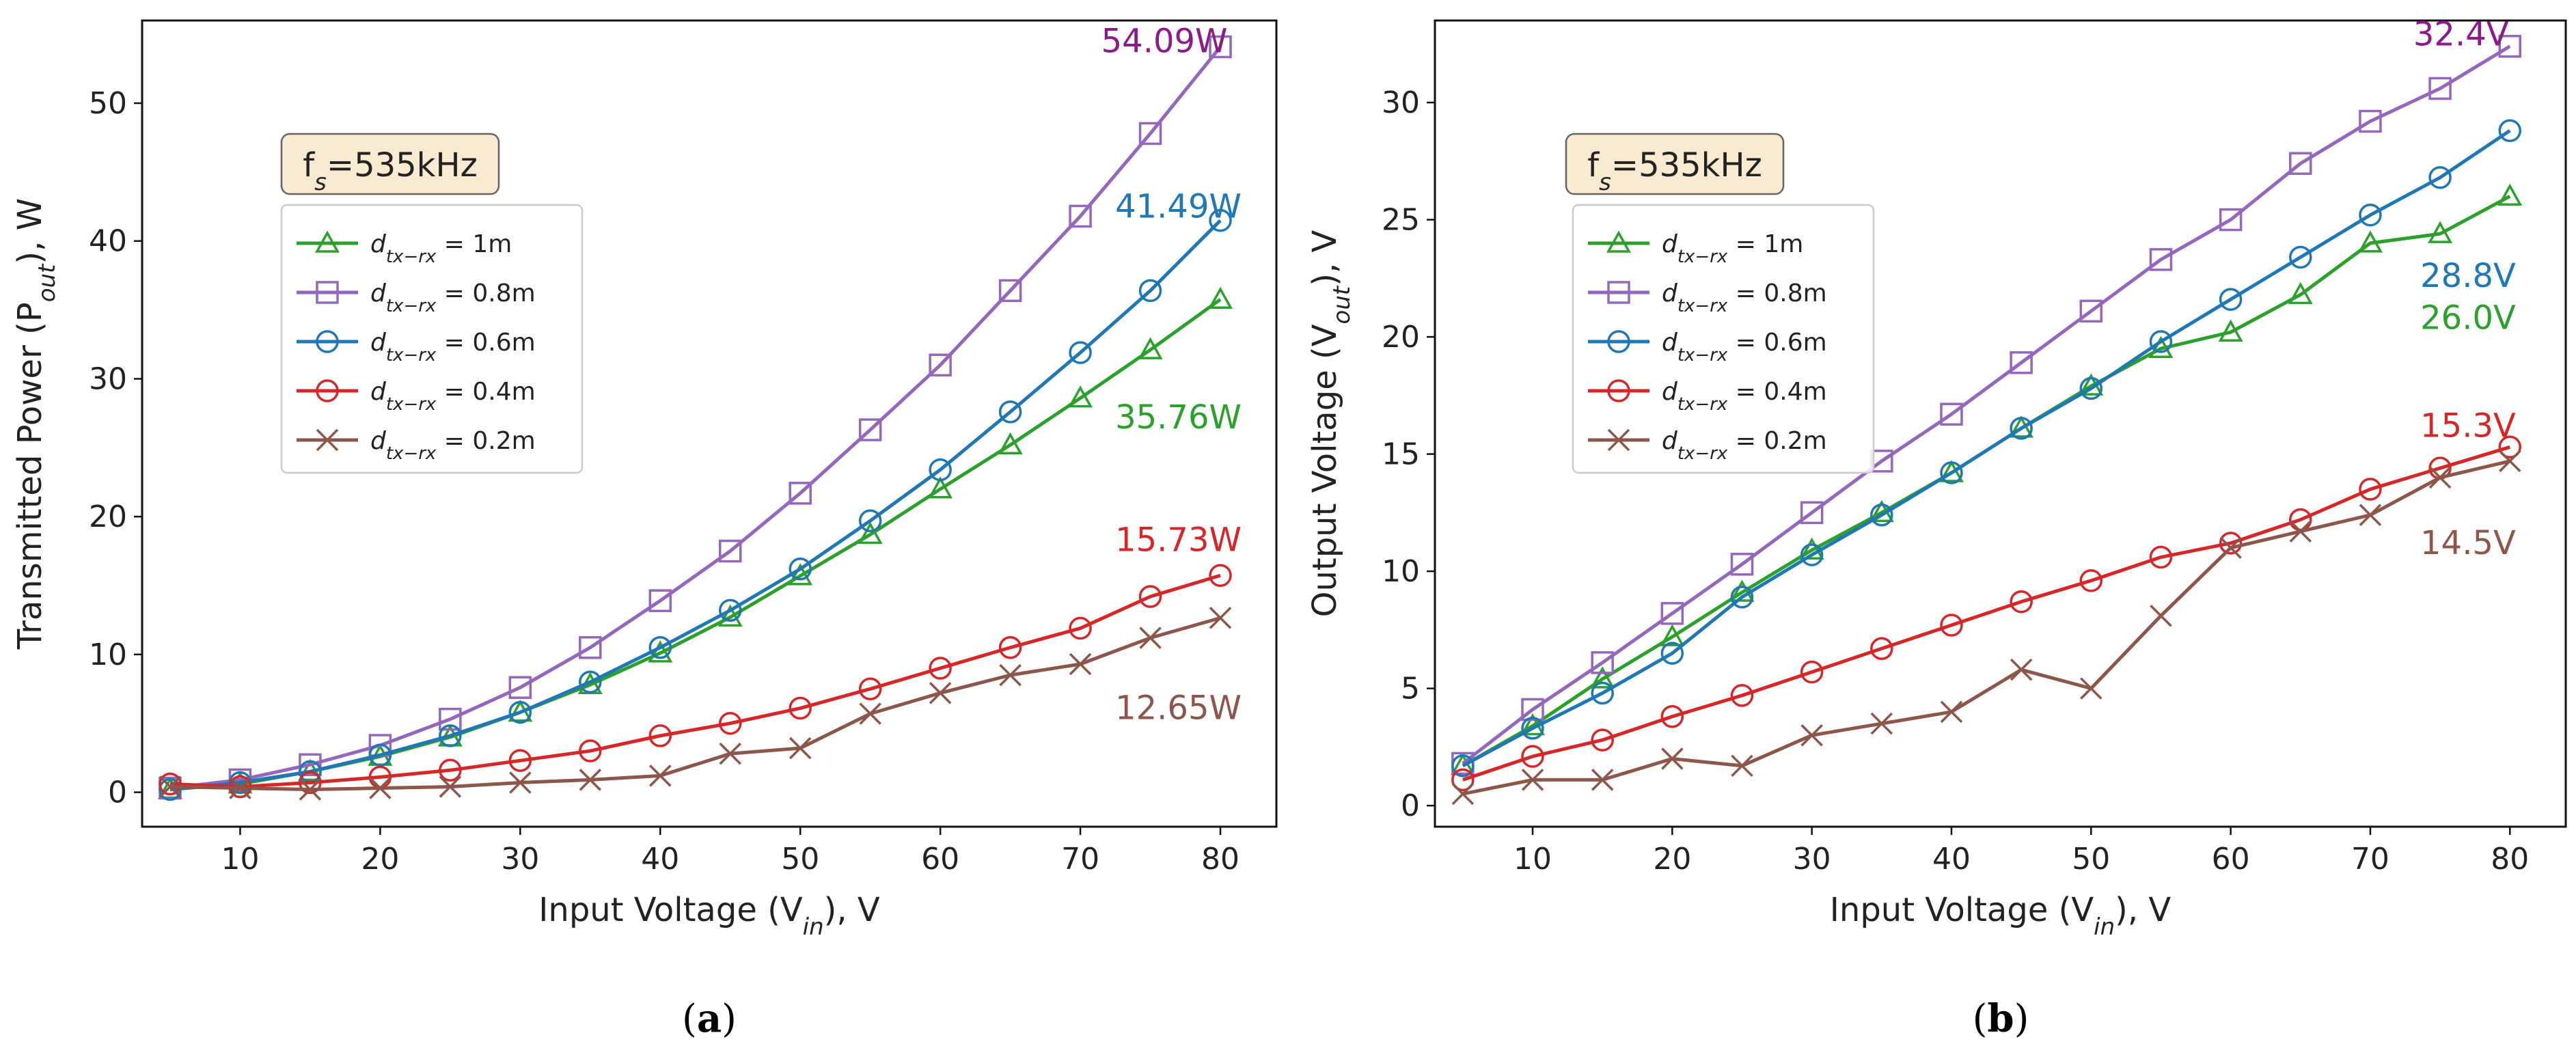 The width and height of the screenshot is (2576, 1059). What do you see at coordinates (2000, 916) in the screenshot?
I see `x-axis-label: Input Voltage (Vin), V` at bounding box center [2000, 916].